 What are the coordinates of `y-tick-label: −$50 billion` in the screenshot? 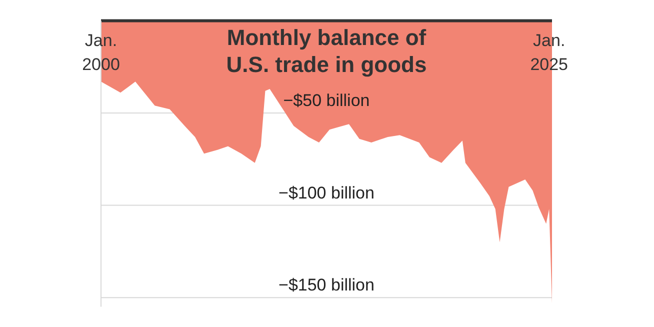 It's located at (326, 100).